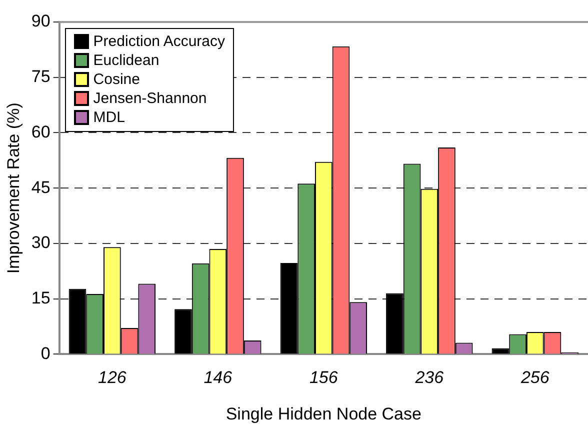 Image resolution: width=588 pixels, height=435 pixels. Describe the element at coordinates (535, 378) in the screenshot. I see `x-tick-label: 256` at that location.